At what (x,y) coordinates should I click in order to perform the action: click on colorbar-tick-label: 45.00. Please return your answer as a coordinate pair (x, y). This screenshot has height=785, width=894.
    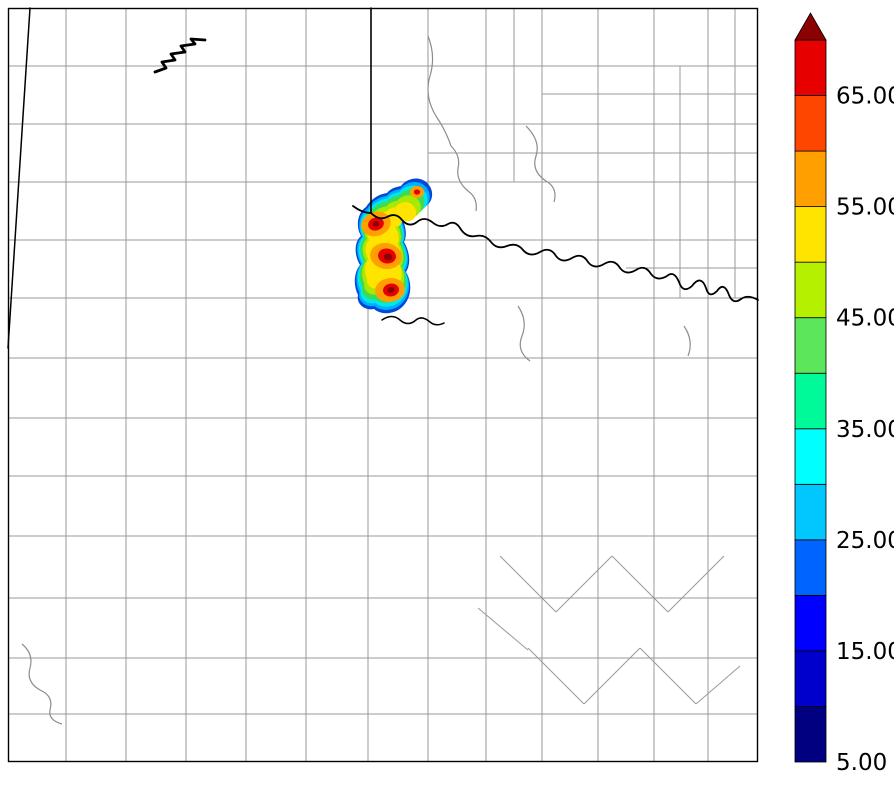
    Looking at the image, I should click on (865, 319).